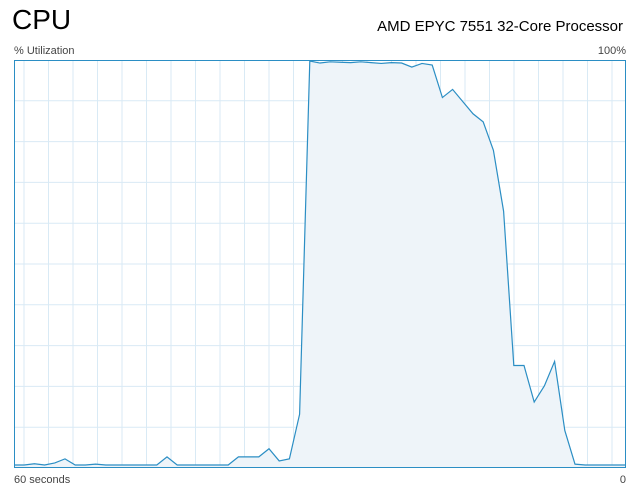 This screenshot has width=637, height=494. What do you see at coordinates (611, 51) in the screenshot?
I see `y-axis-max-label: 100%` at bounding box center [611, 51].